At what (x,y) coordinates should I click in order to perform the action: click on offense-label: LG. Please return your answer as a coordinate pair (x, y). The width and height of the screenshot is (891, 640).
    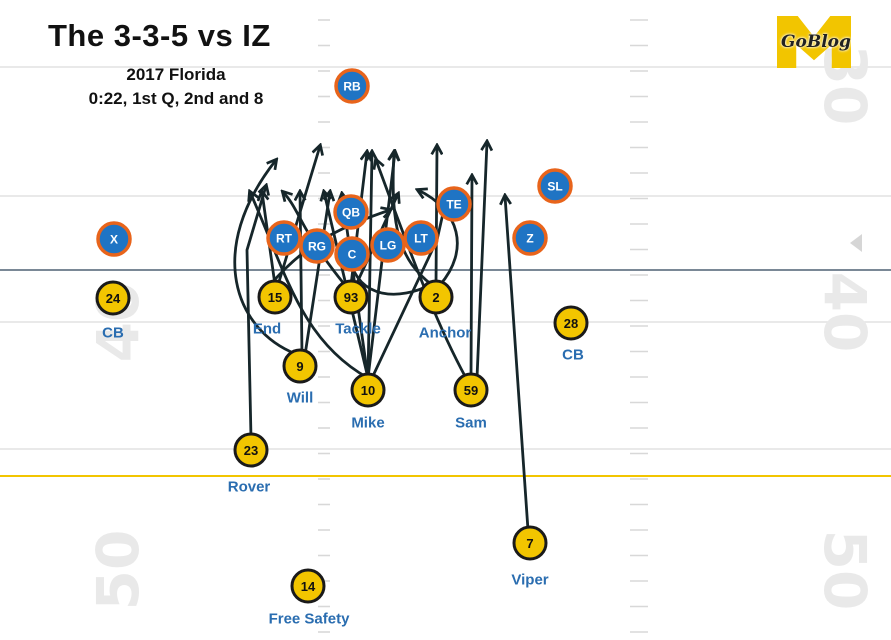
    Looking at the image, I should click on (388, 246).